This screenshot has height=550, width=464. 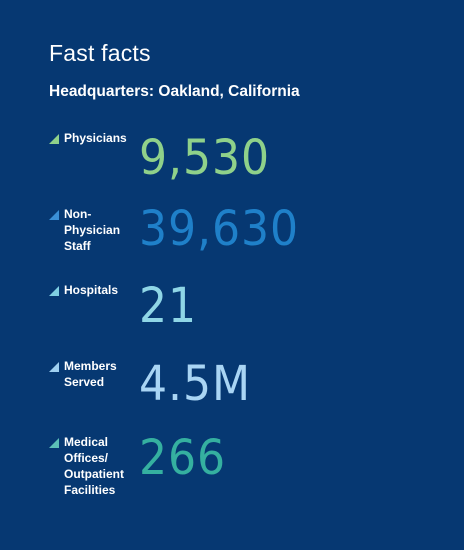 What do you see at coordinates (219, 229) in the screenshot?
I see `fact-value: 39,630` at bounding box center [219, 229].